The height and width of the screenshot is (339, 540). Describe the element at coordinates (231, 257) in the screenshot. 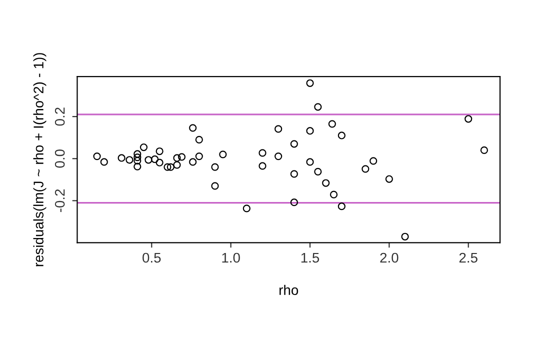

I see `x-tick-label: 1.0` at that location.